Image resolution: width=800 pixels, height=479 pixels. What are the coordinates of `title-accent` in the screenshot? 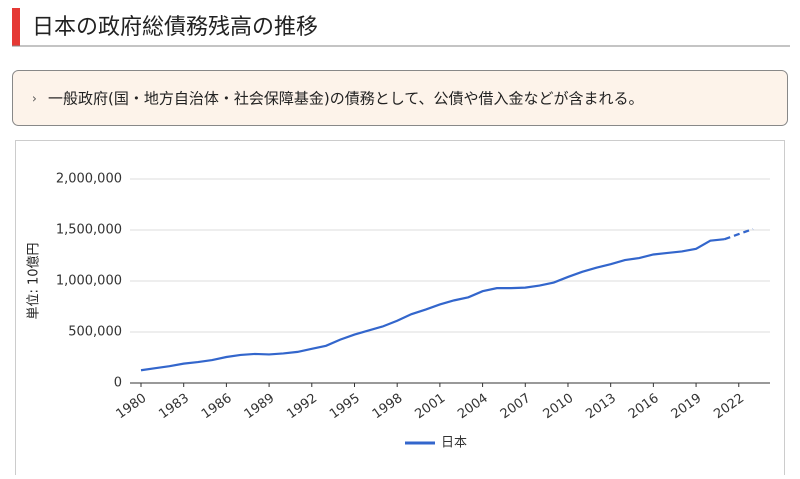 It's located at (16, 27).